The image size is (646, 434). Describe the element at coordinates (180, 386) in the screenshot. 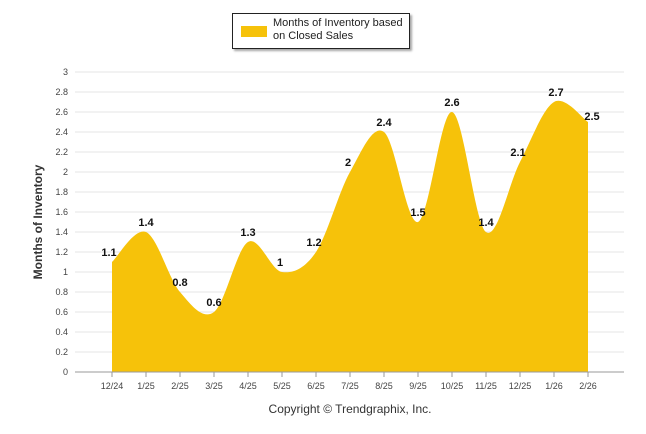

I see `x-tick-label: 2/25` at that location.